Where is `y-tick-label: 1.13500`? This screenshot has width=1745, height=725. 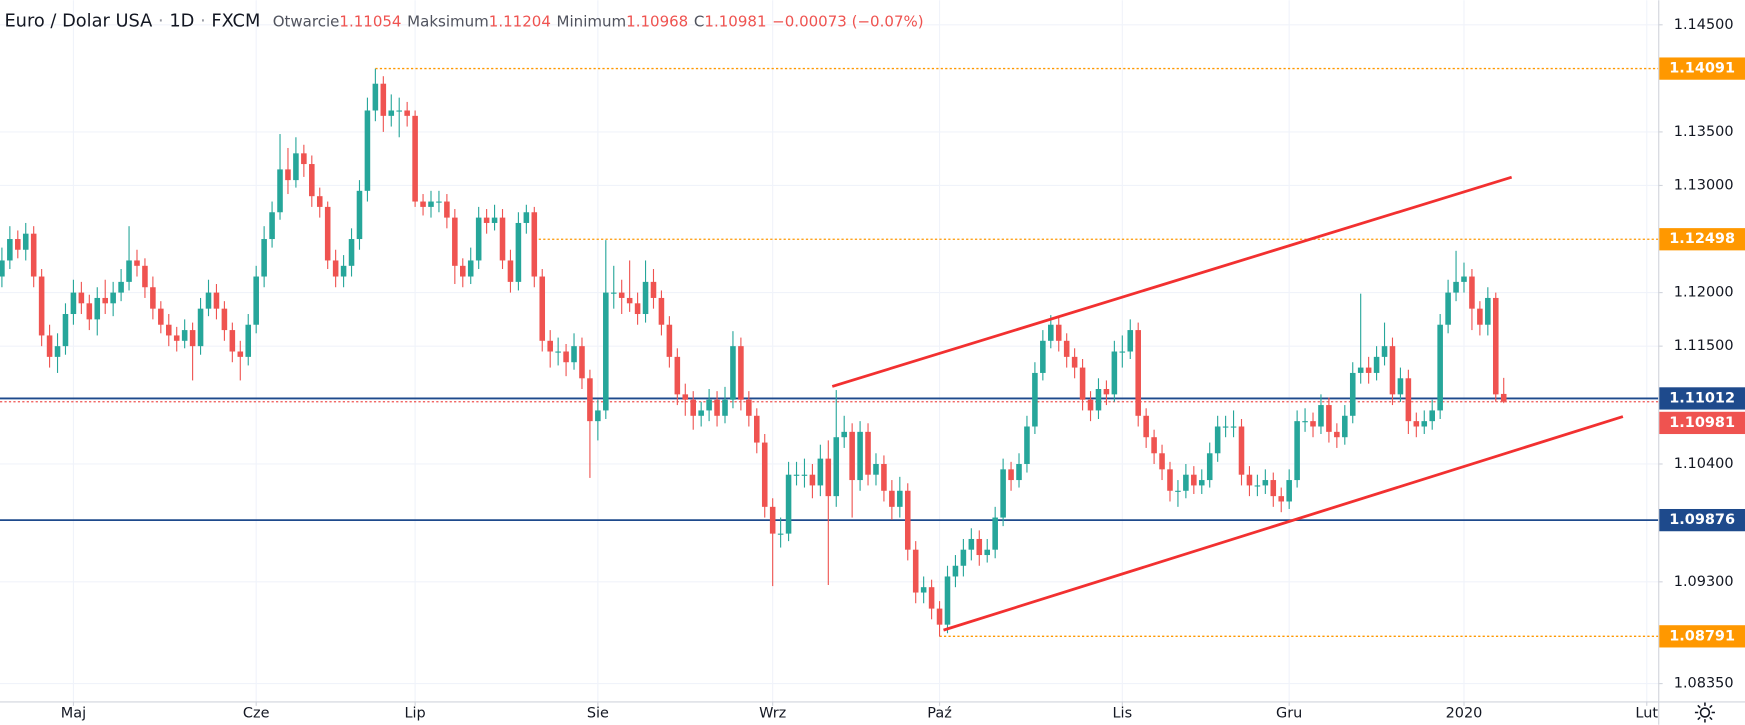 y-tick-label: 1.13500 is located at coordinates (1704, 132).